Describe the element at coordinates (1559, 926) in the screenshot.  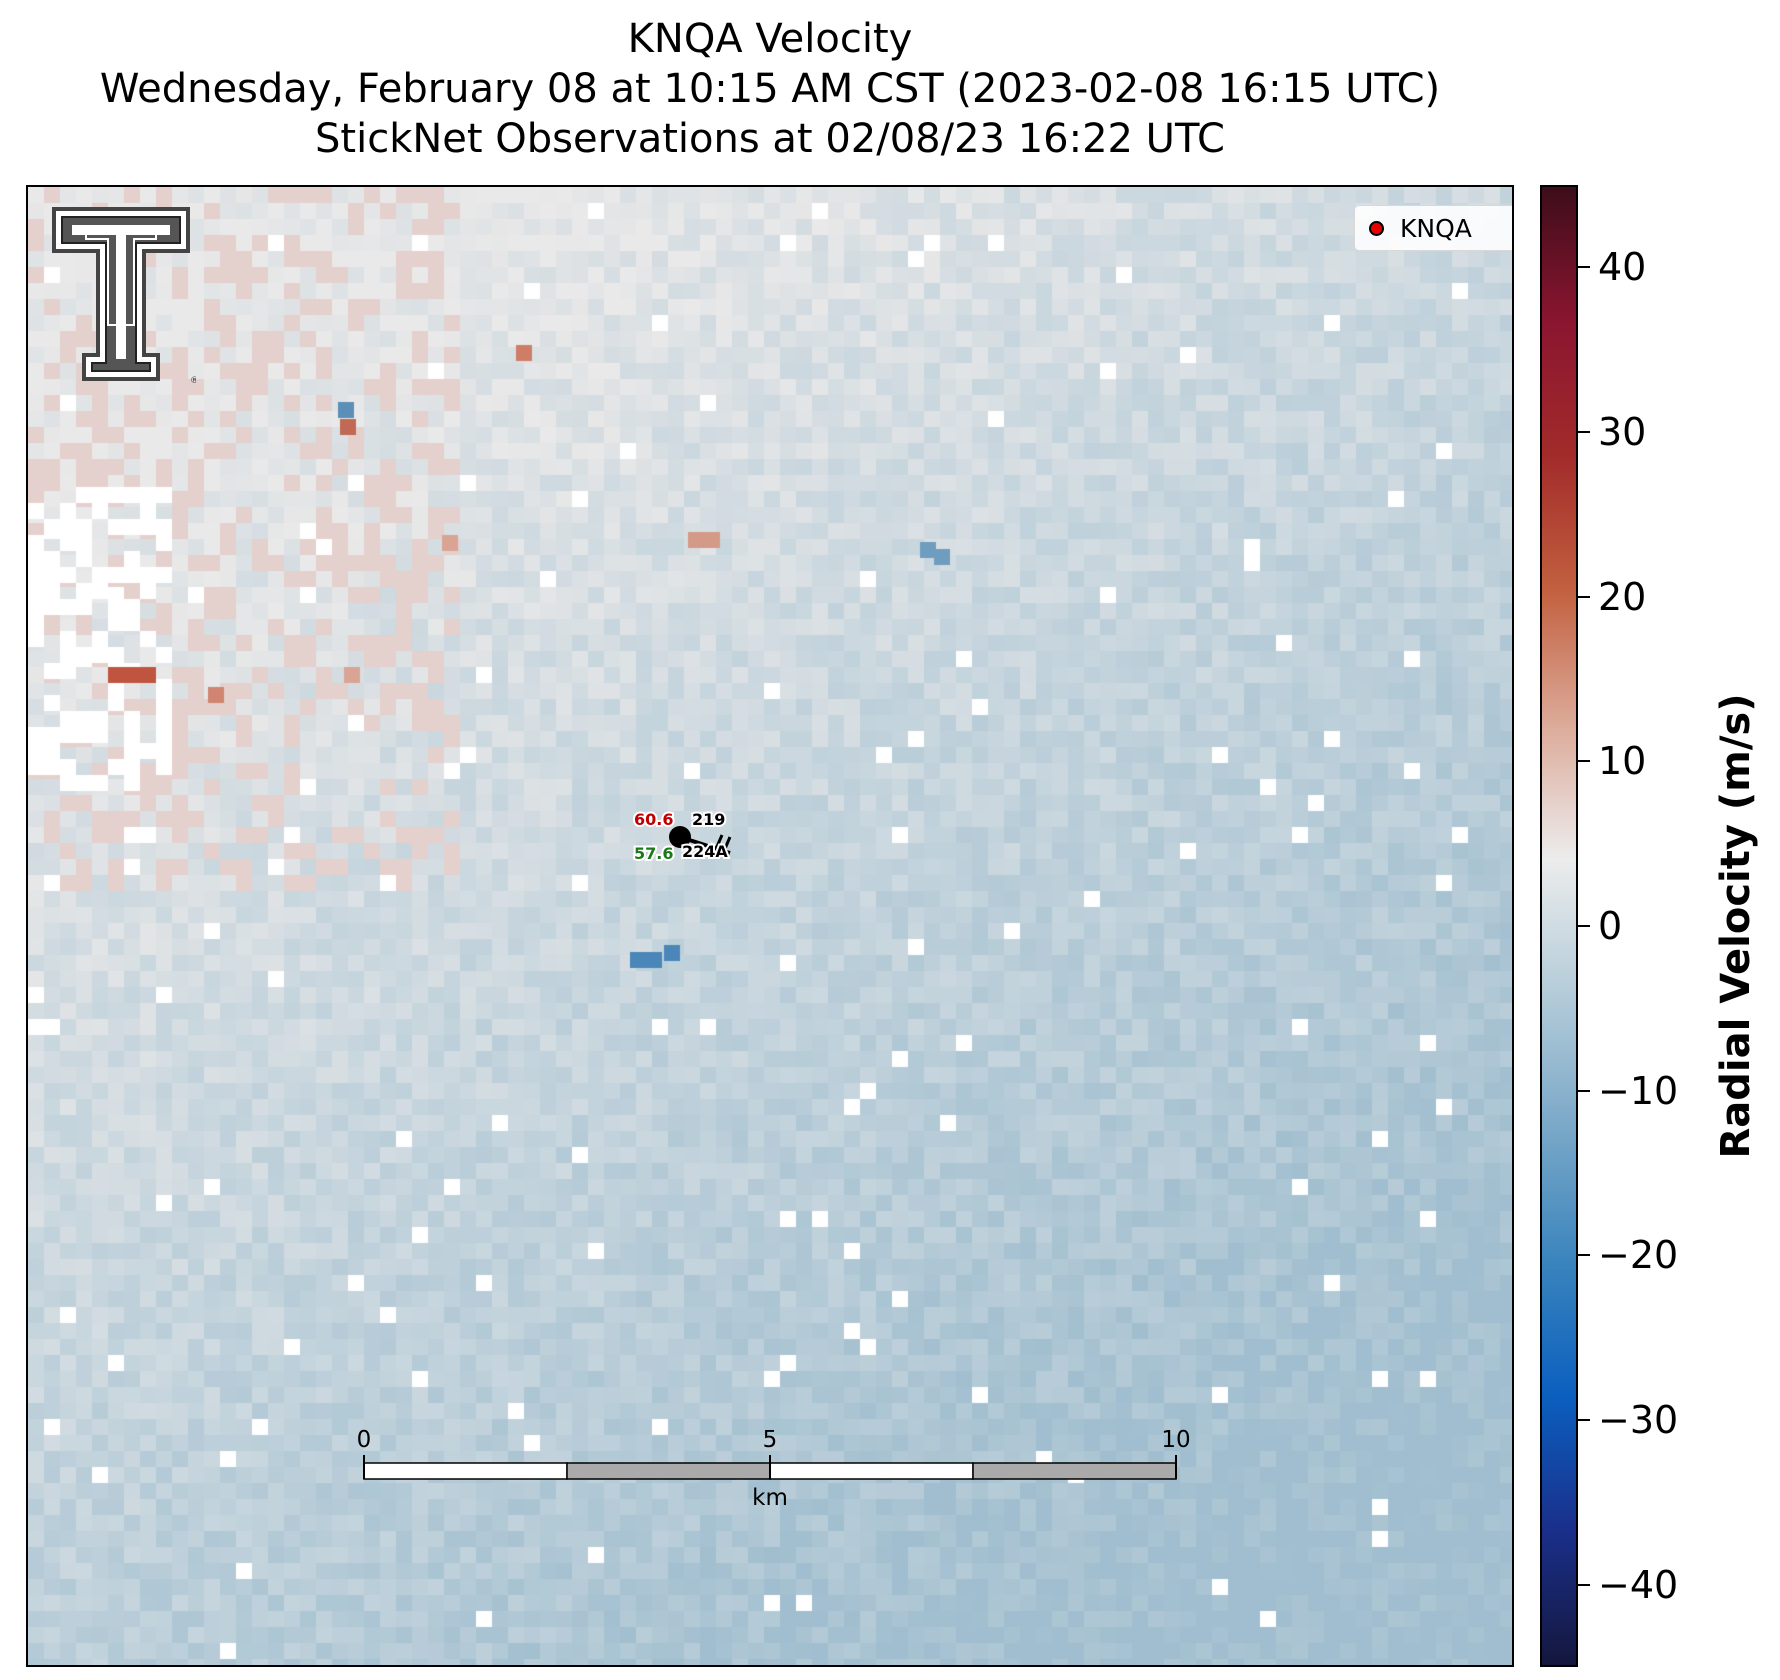
I see `velocity-colorbar` at that location.